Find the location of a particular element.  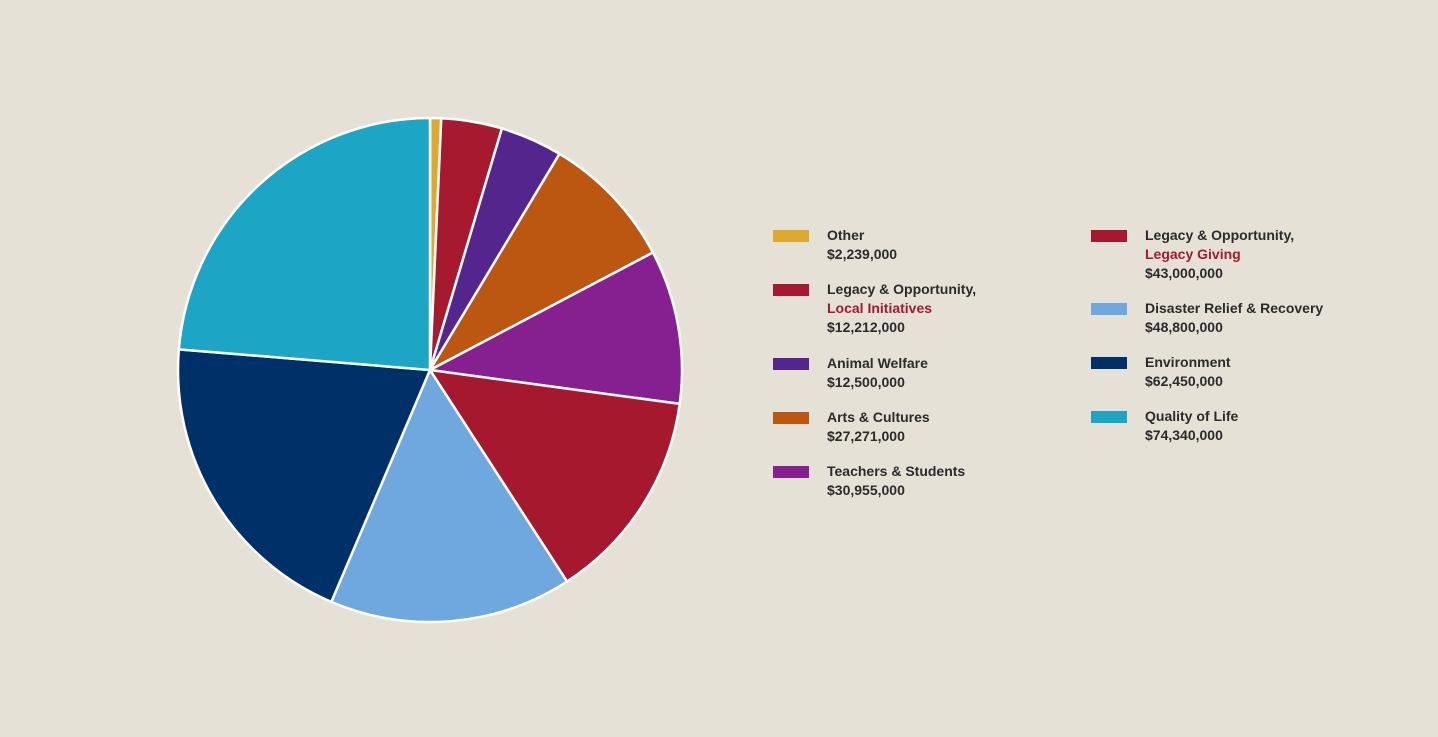

legend-label-disaster-relief: Disaster Relief & Recovery is located at coordinates (1234, 308).